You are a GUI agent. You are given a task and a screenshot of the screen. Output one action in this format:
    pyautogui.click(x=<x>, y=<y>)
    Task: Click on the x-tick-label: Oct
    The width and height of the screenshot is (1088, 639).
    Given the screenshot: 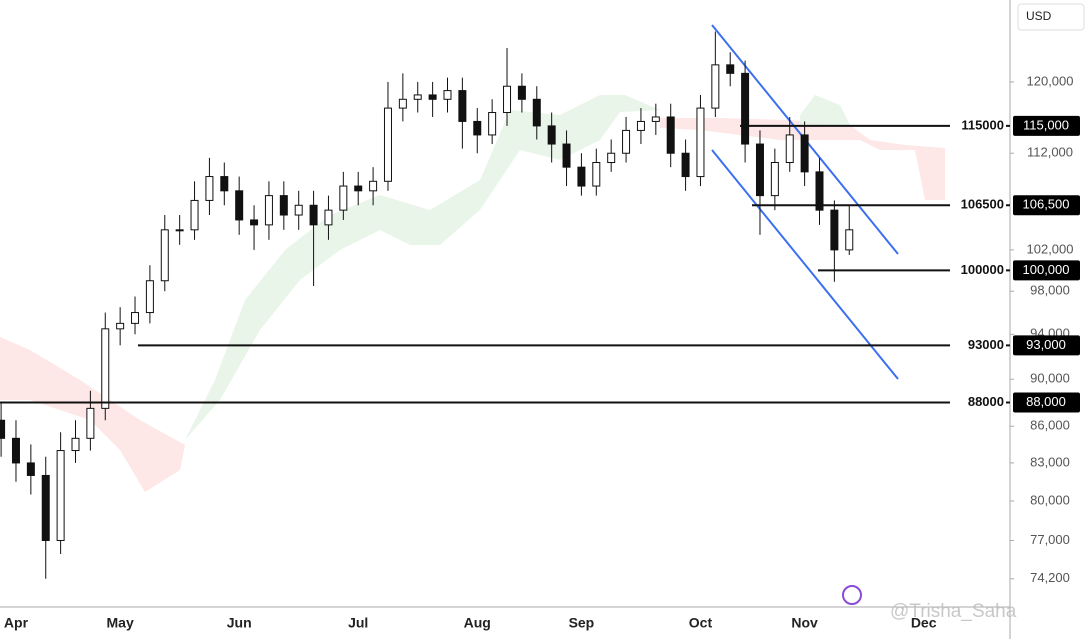 What is the action you would take?
    pyautogui.click(x=701, y=623)
    